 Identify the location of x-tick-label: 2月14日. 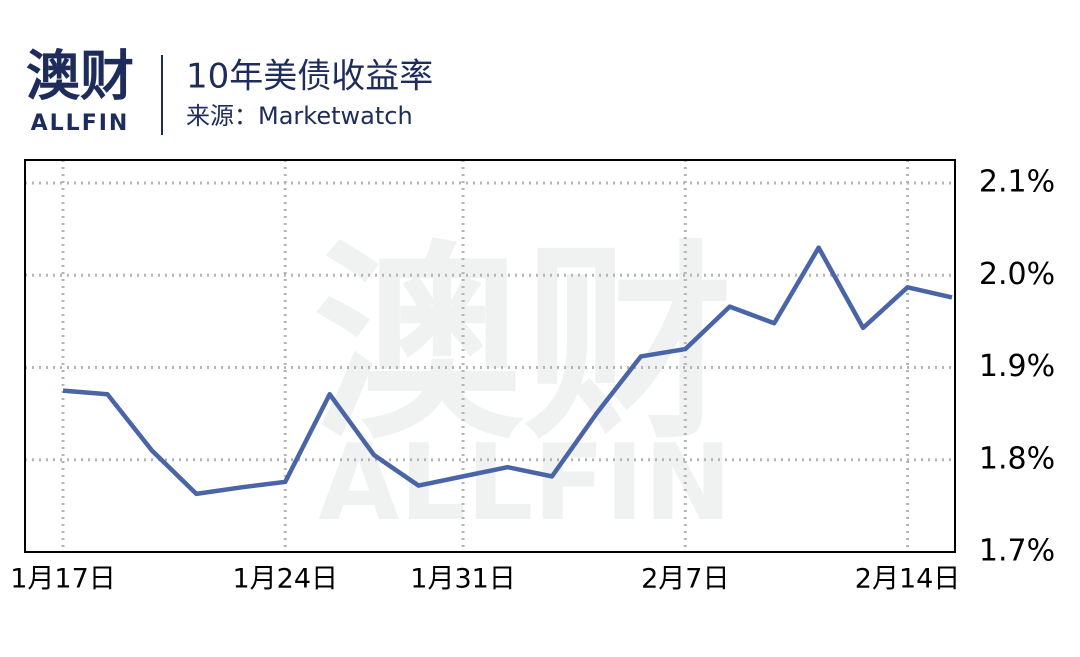
(908, 579).